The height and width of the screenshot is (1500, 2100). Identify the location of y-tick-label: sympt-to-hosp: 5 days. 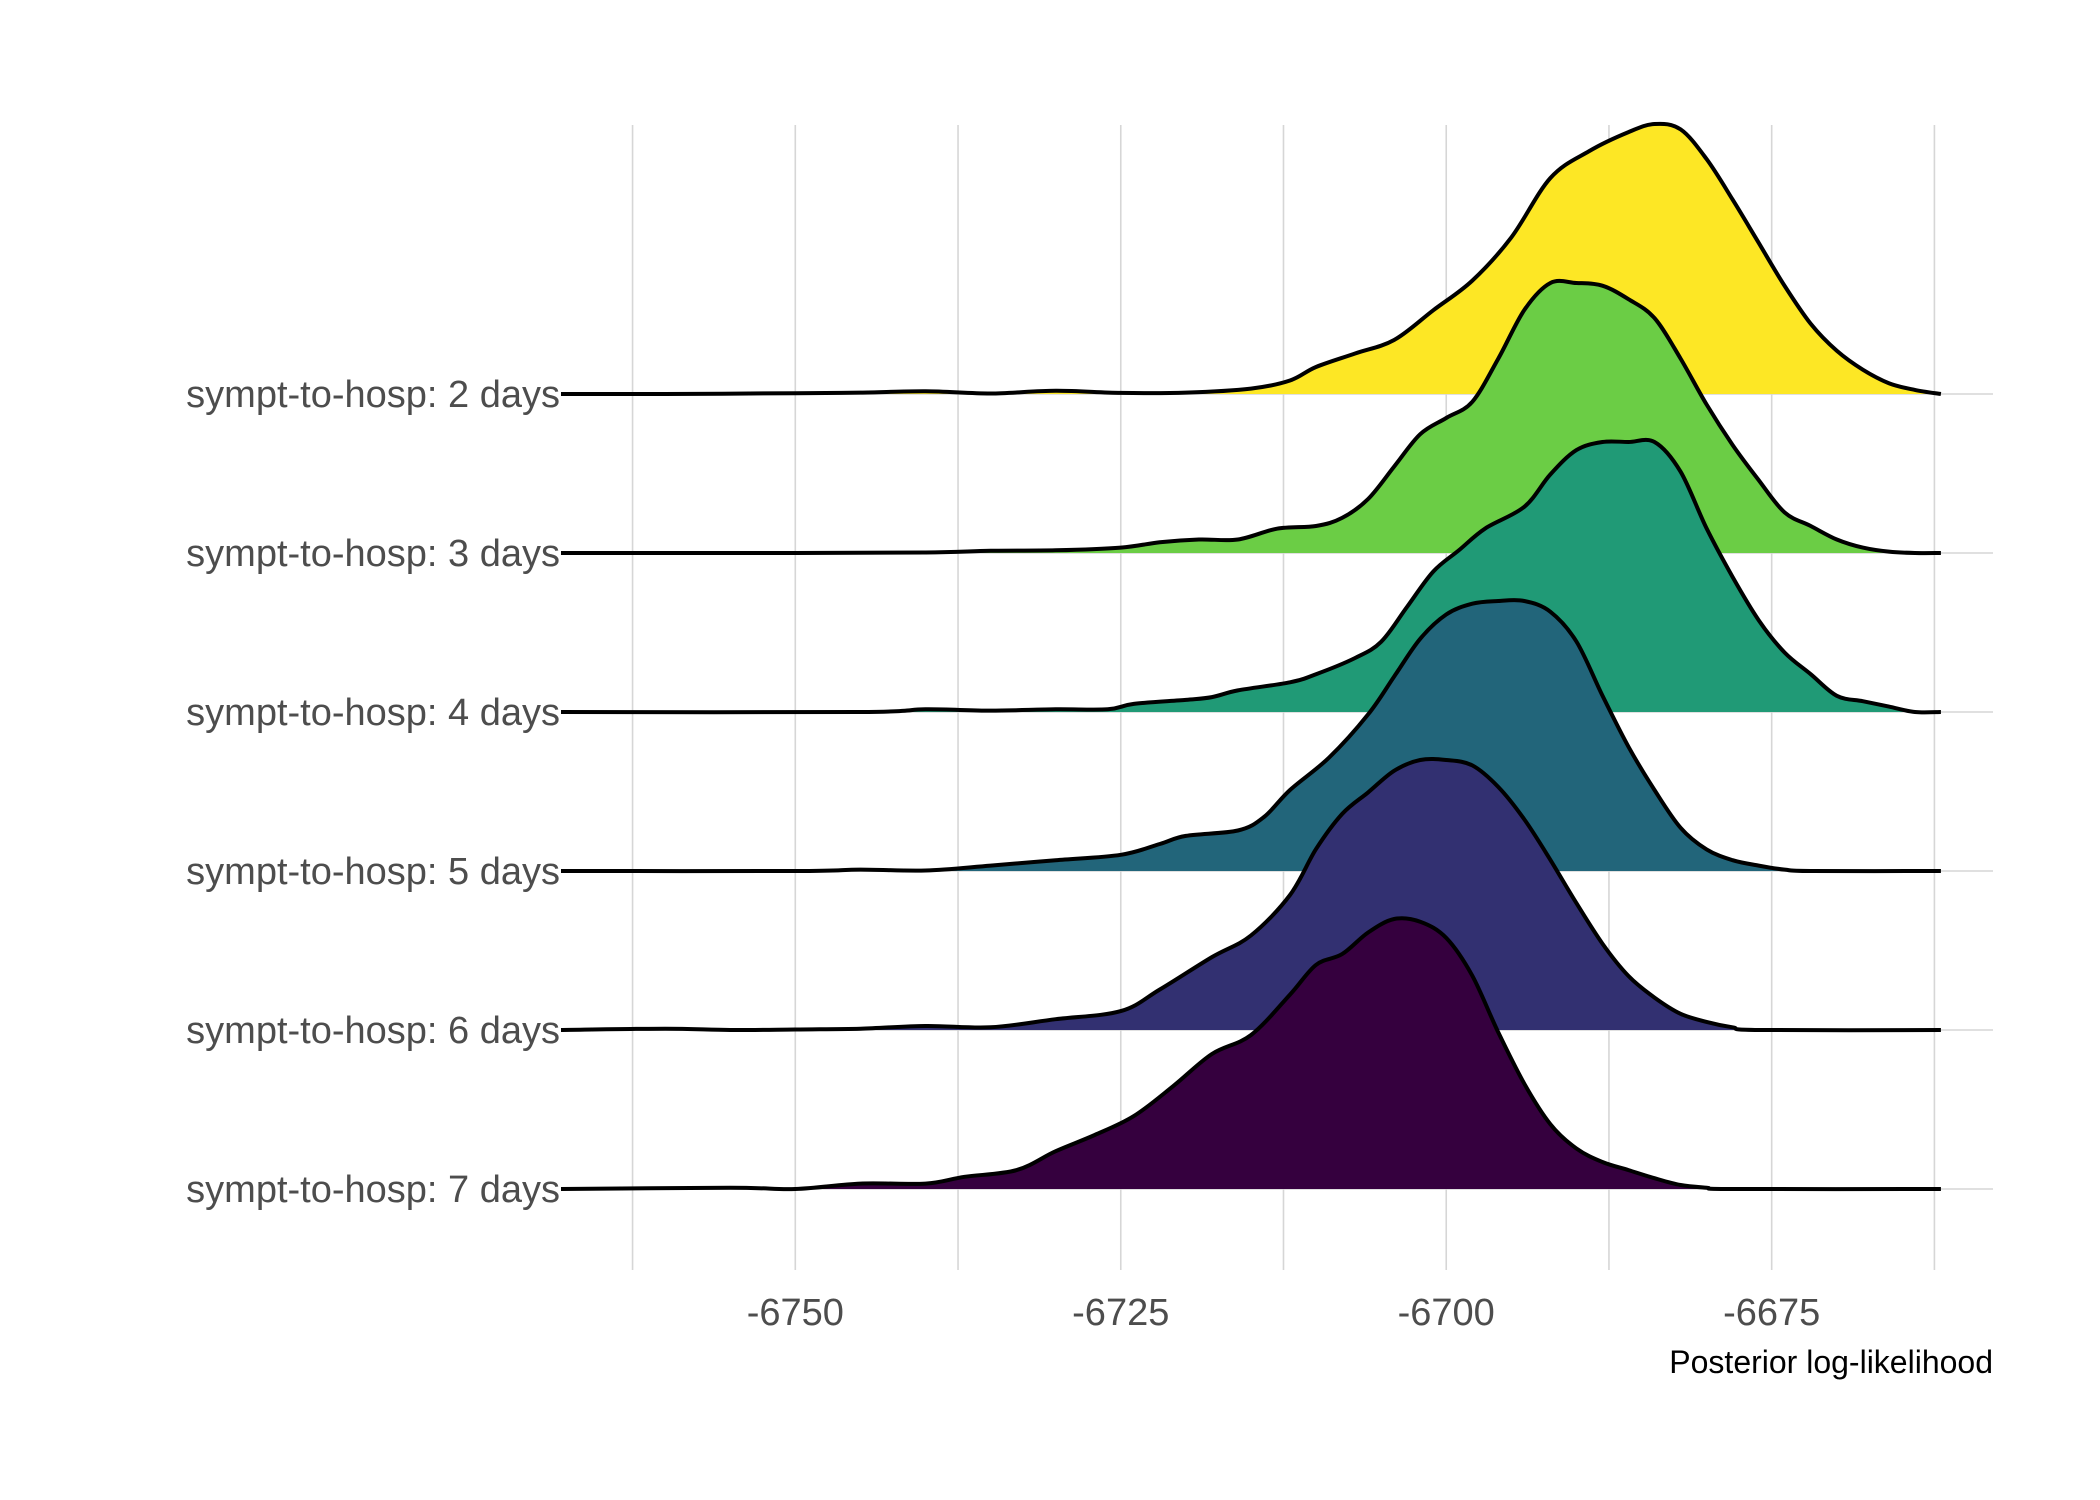
(373, 872).